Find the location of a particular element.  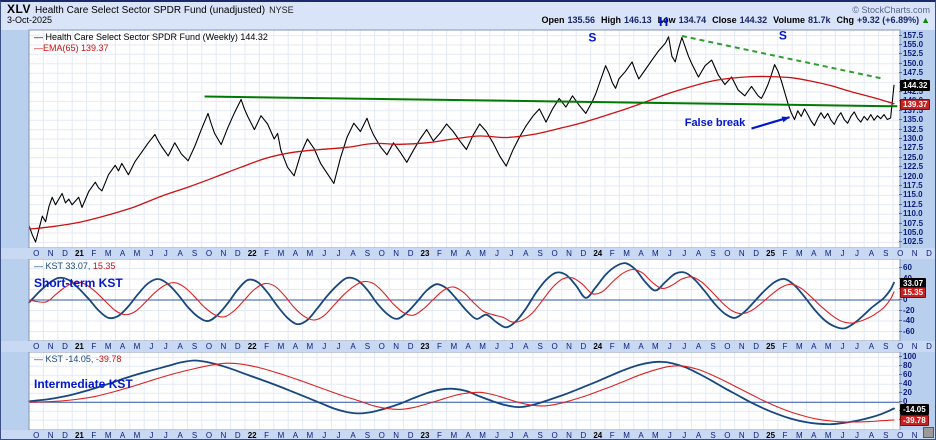

y-axis-tick-kst_intermediate: 20 is located at coordinates (905, 393).